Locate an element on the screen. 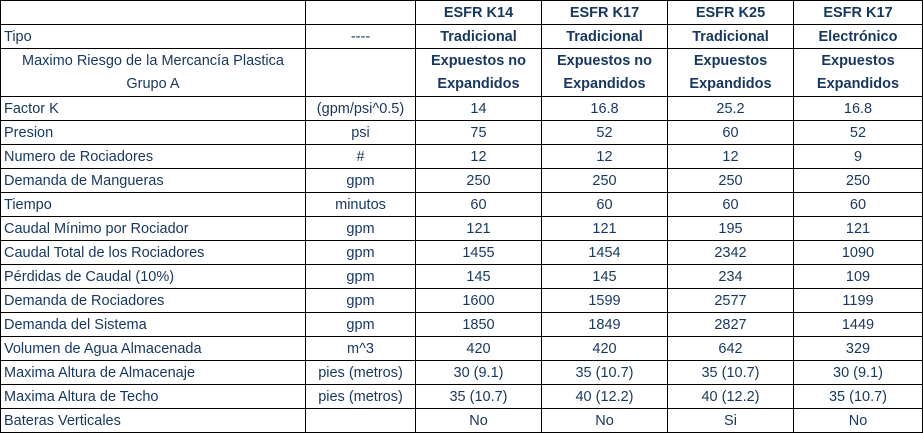  table-row: Presion psi 75 52 60 52 is located at coordinates (461, 132).